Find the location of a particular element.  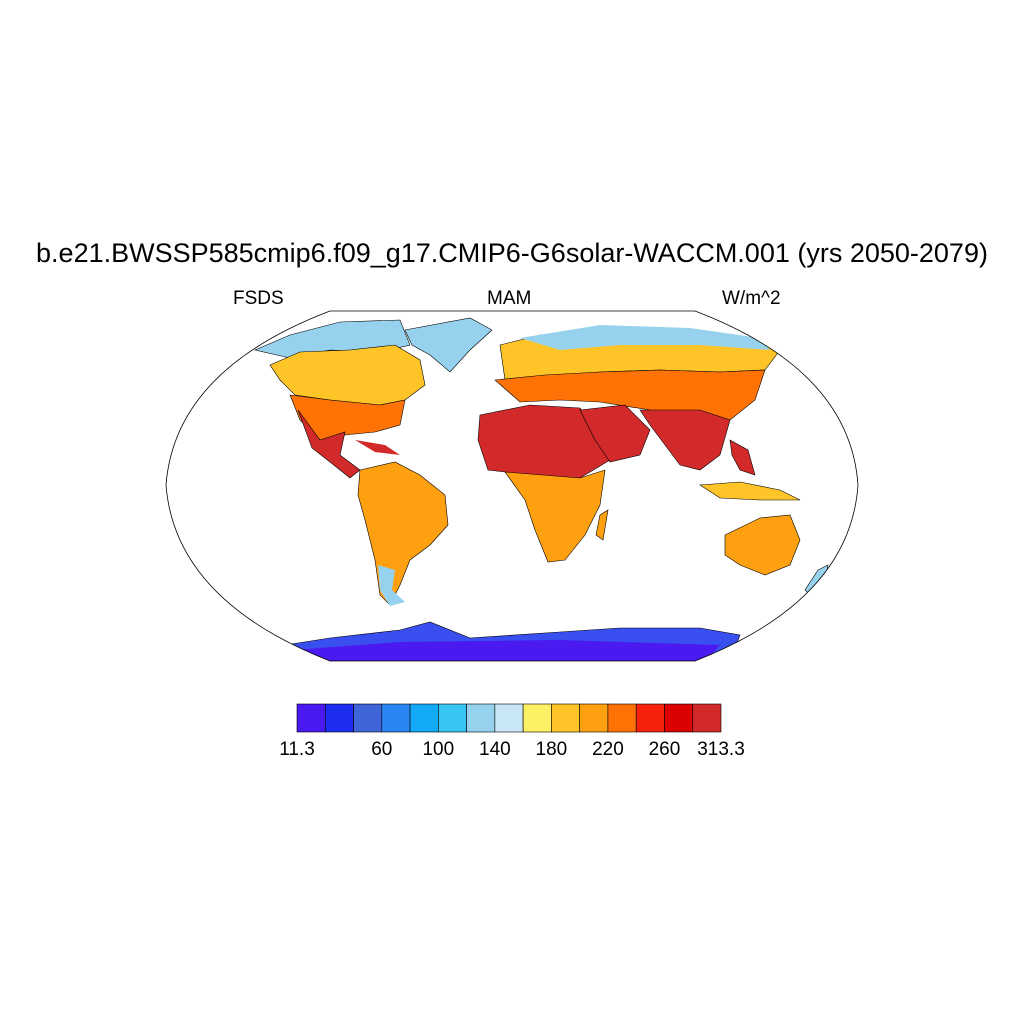

variable-name: FSDS is located at coordinates (258, 298).